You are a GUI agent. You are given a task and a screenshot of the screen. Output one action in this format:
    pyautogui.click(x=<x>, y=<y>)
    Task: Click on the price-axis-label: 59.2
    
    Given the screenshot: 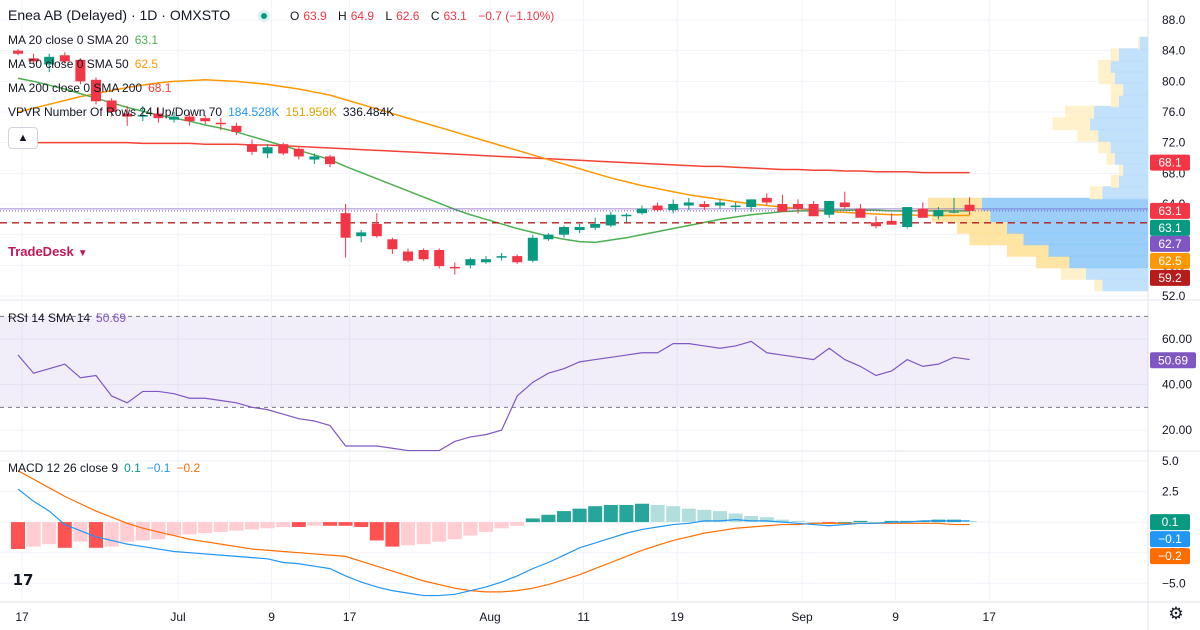 What is the action you would take?
    pyautogui.click(x=1170, y=278)
    